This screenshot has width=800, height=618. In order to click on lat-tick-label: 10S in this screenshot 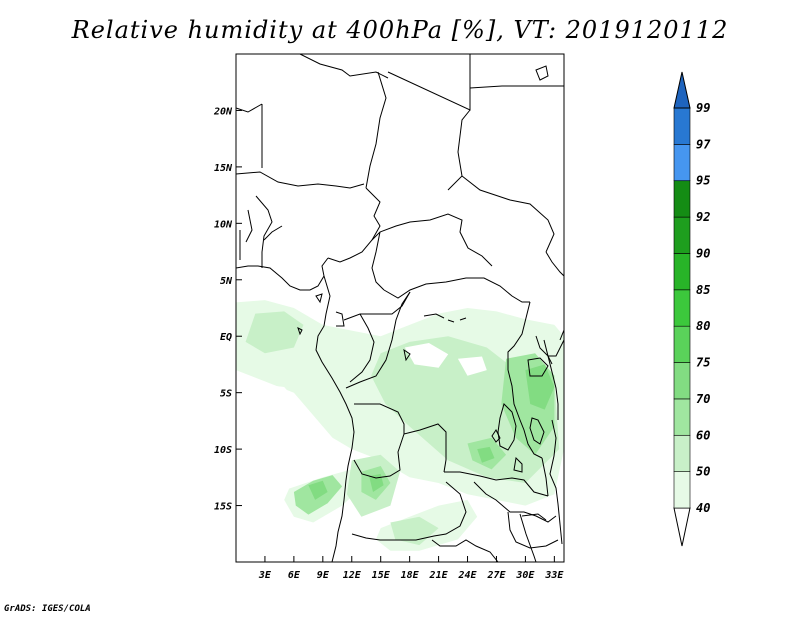, I will do `click(223, 450)`.